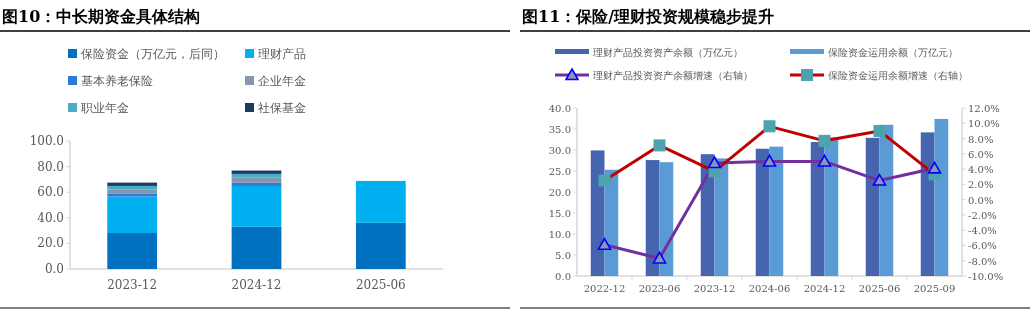 The height and width of the screenshot is (332, 1030). Describe the element at coordinates (982, 231) in the screenshot. I see `y2-tick-label: -4.0%` at that location.